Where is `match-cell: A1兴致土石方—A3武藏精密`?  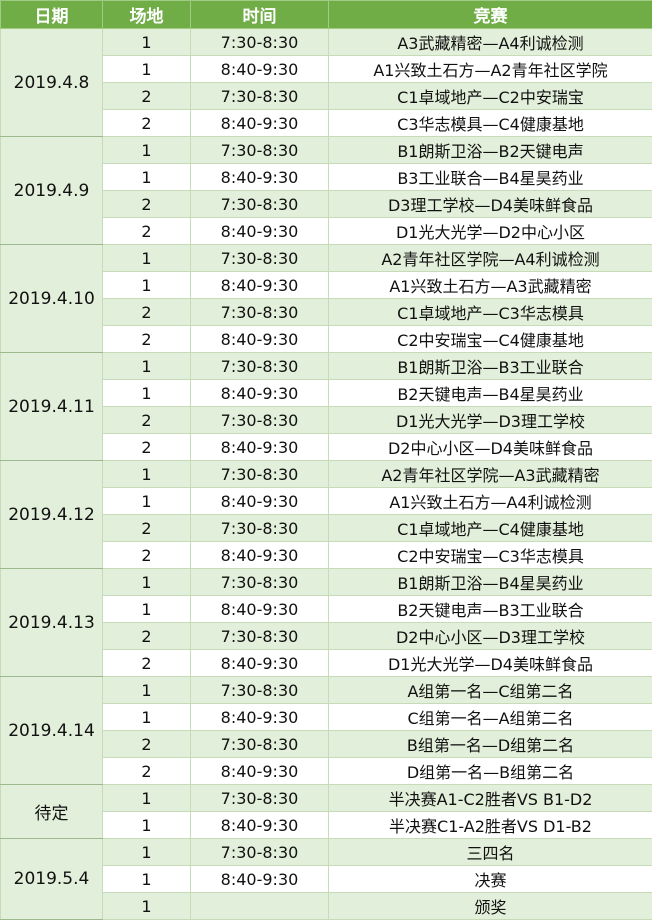 match-cell: A1兴致土石方—A3武藏精密 is located at coordinates (490, 285).